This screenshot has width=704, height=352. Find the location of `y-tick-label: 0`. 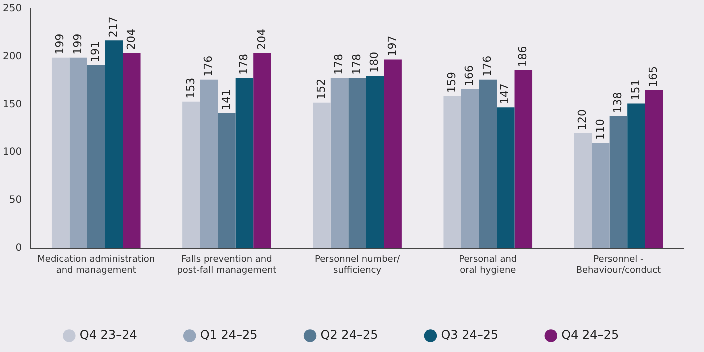

y-tick-label: 0 is located at coordinates (19, 248).